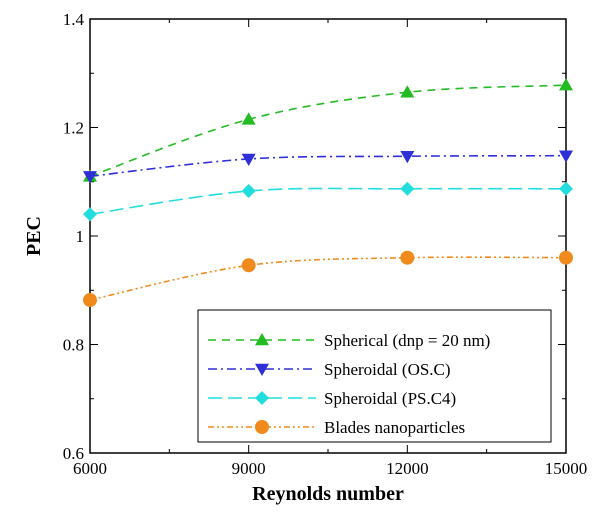  Describe the element at coordinates (407, 468) in the screenshot. I see `x-tick-label: 12000` at that location.